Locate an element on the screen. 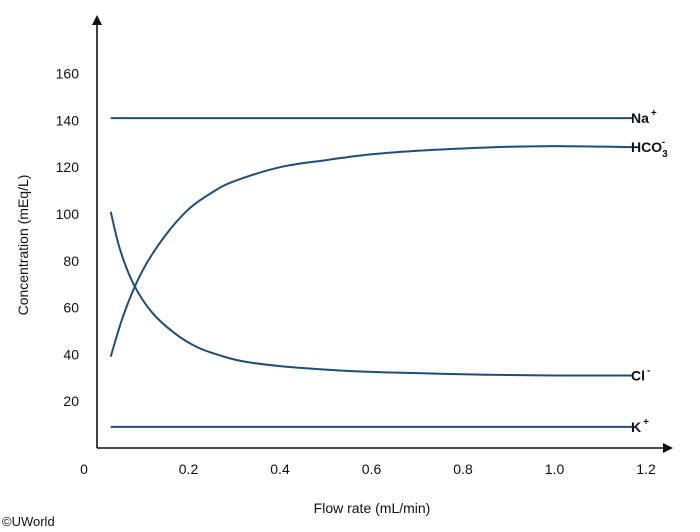 The width and height of the screenshot is (700, 532). series-label-hco: HCO3- is located at coordinates (649, 148).